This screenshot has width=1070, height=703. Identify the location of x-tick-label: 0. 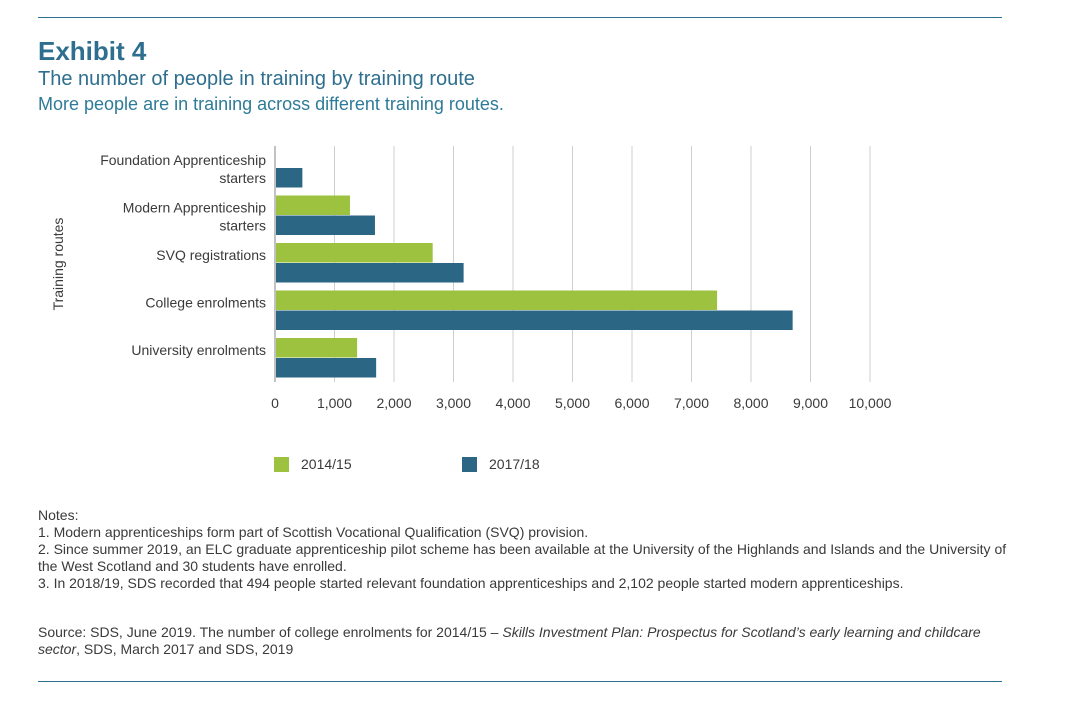
(275, 403).